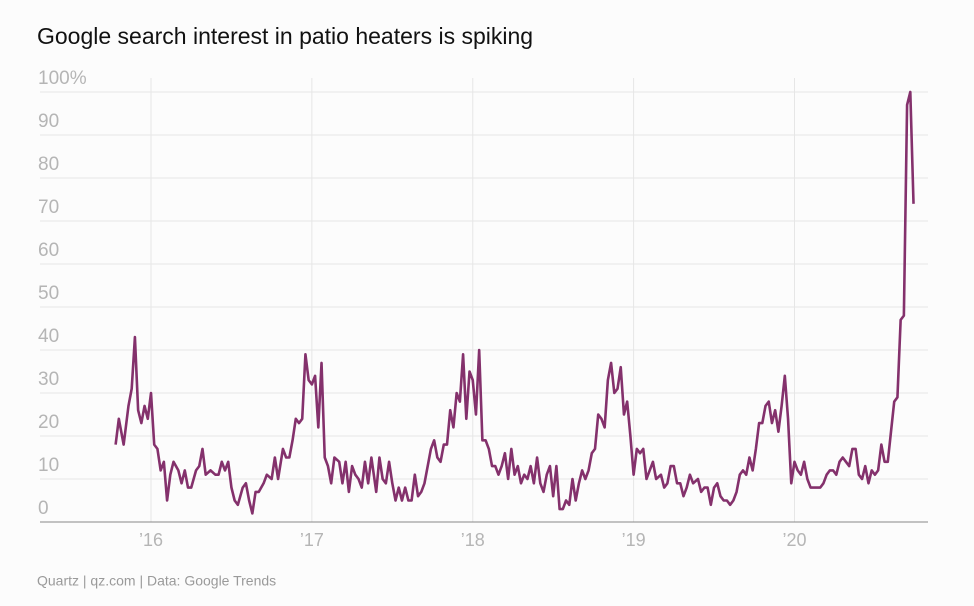 This screenshot has width=974, height=606. What do you see at coordinates (48, 250) in the screenshot?
I see `y-tick-label: 60` at bounding box center [48, 250].